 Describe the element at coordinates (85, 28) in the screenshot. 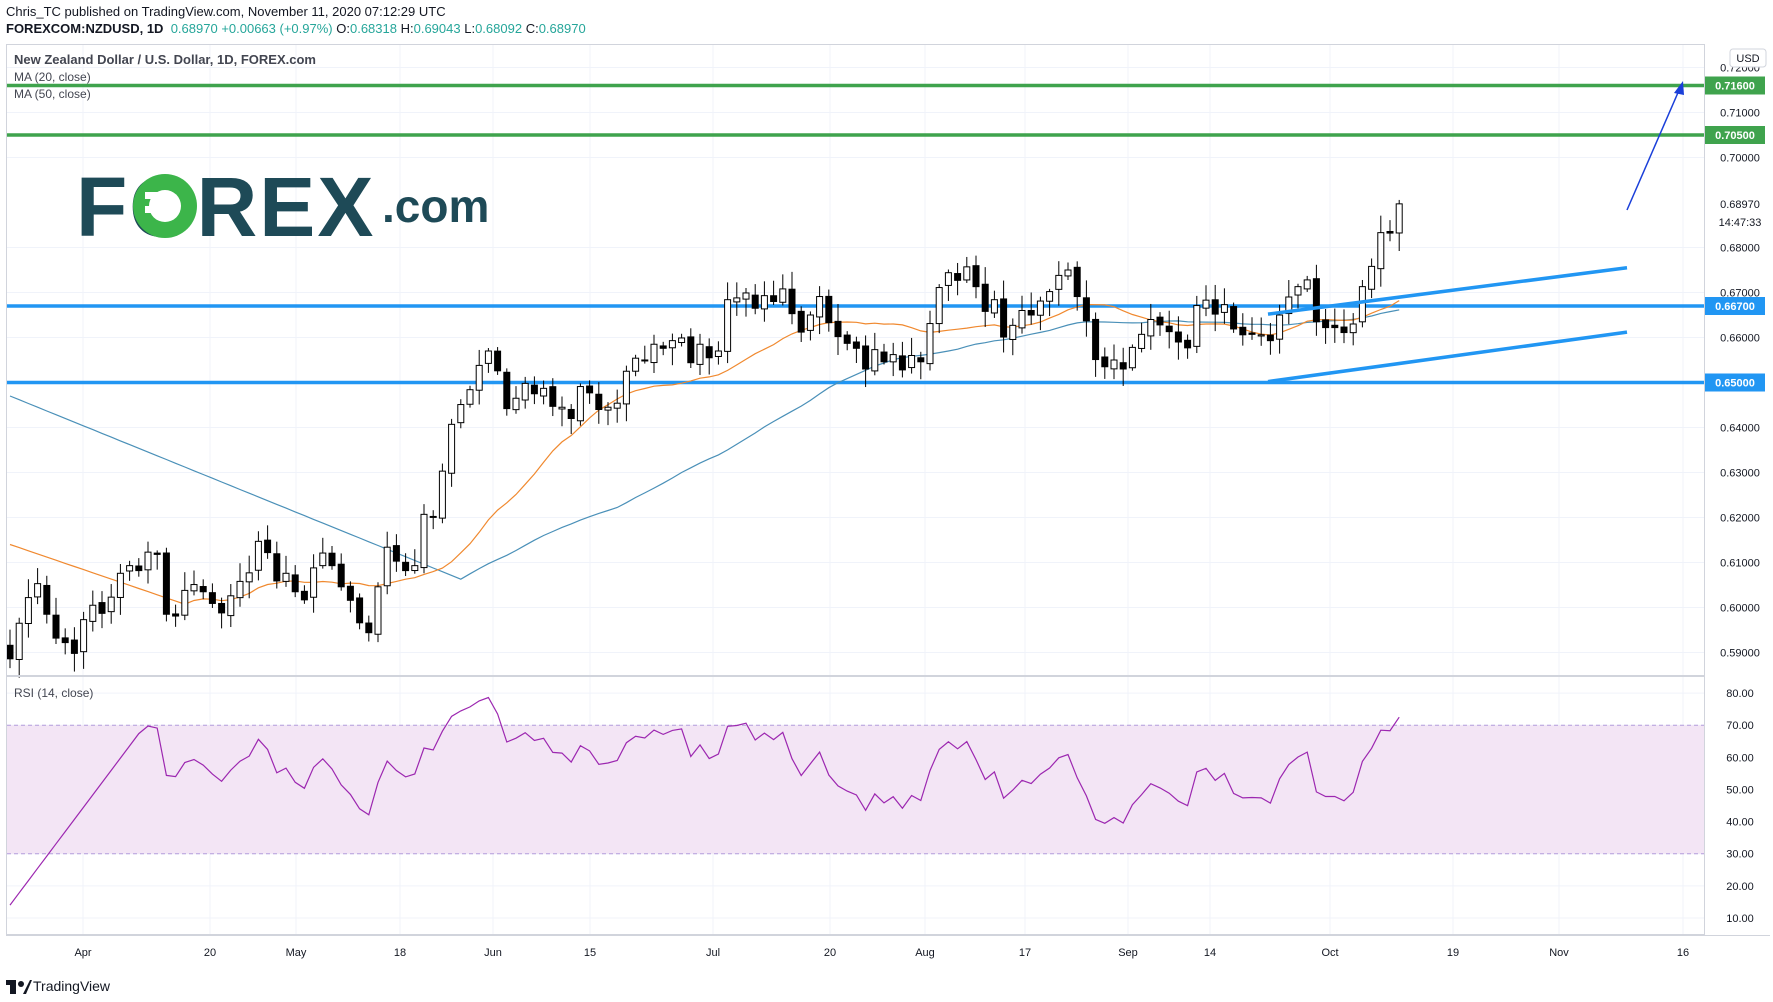

I see `symbol-label: FOREXCOM:NZDUSD, 1D` at that location.